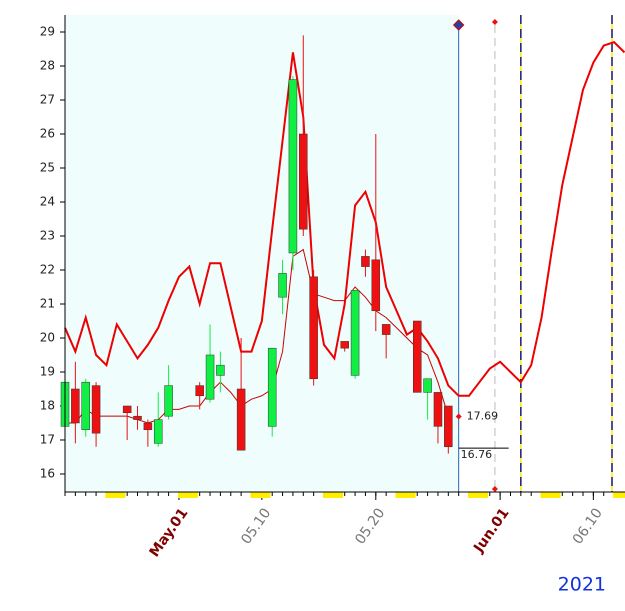  Describe the element at coordinates (47, 201) in the screenshot. I see `y-tick-label: 24` at that location.